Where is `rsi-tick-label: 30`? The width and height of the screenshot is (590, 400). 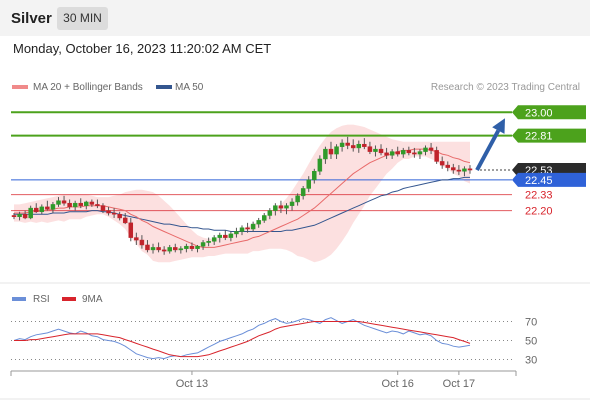 rsi-tick-label: 30 is located at coordinates (531, 361).